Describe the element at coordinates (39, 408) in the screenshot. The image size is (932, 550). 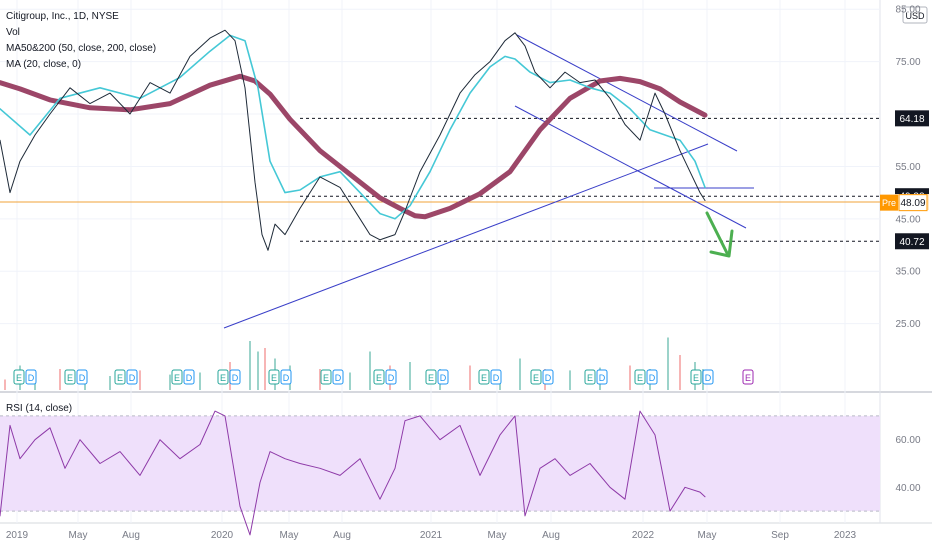
I see `rsi-label: RSI (14, close)` at that location.